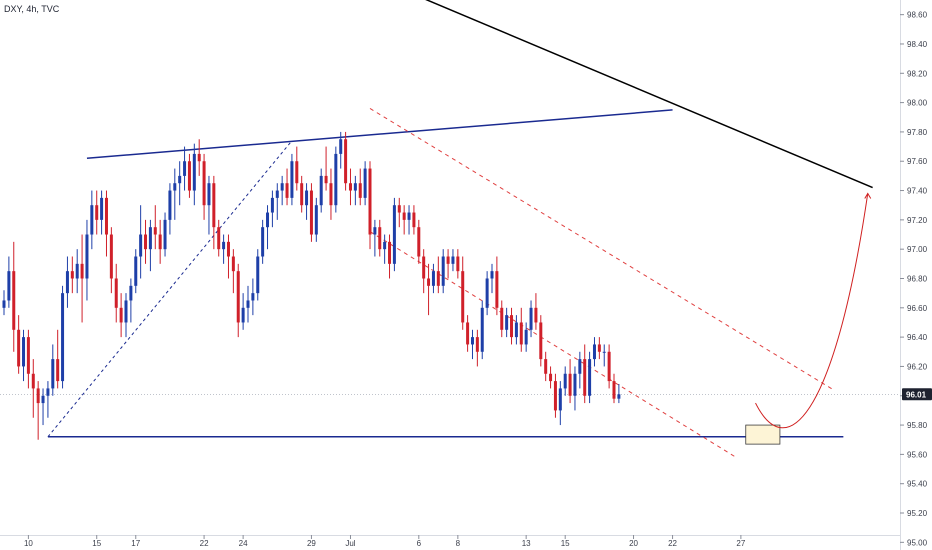 Image resolution: width=932 pixels, height=550 pixels. What do you see at coordinates (672, 543) in the screenshot?
I see `time-tick-label: 22` at bounding box center [672, 543].